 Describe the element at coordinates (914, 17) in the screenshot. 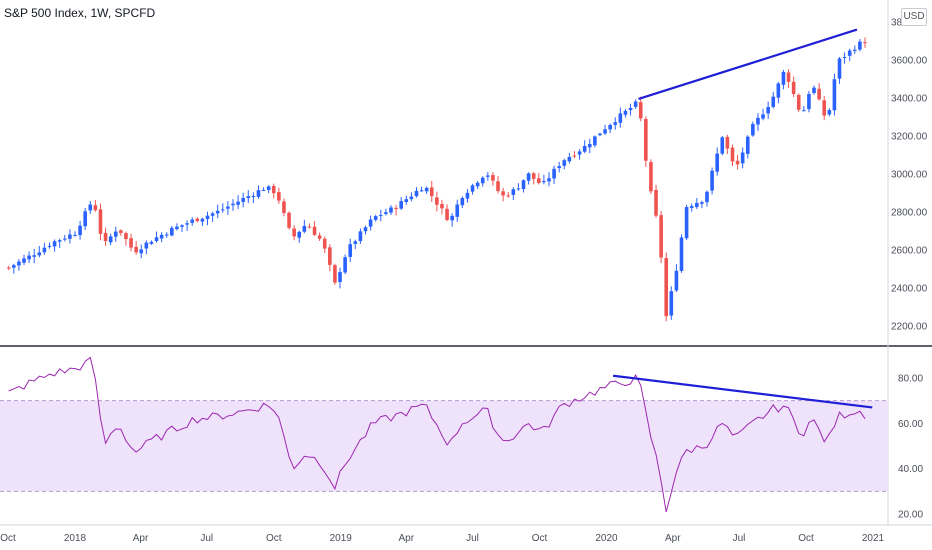

I see `currency-badge: USD` at that location.